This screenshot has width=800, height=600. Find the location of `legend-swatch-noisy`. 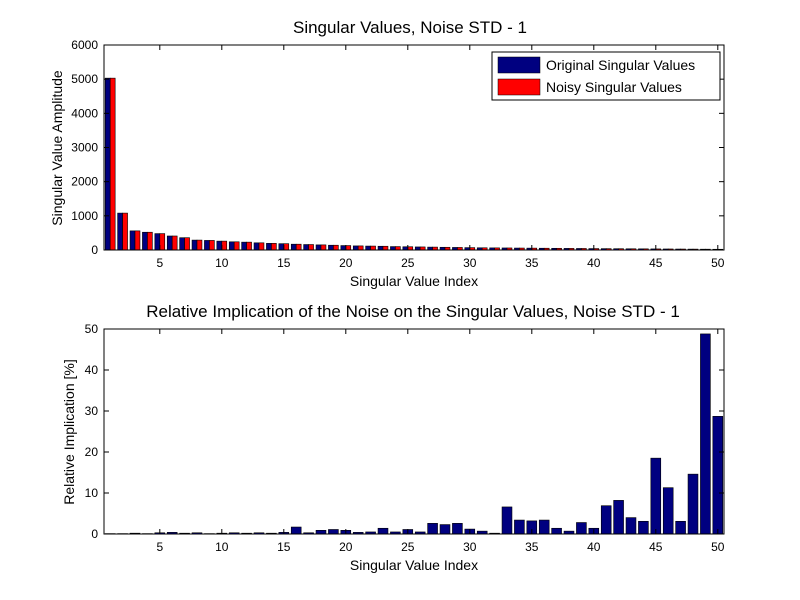

legend-swatch-noisy is located at coordinates (519, 87).